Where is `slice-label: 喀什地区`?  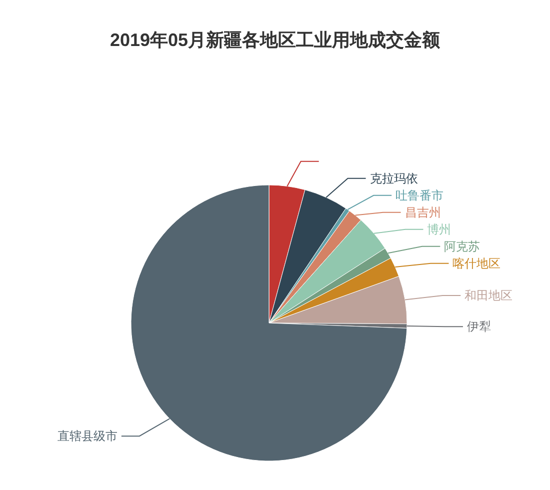
slice-label: 喀什地区 is located at coordinates (476, 263).